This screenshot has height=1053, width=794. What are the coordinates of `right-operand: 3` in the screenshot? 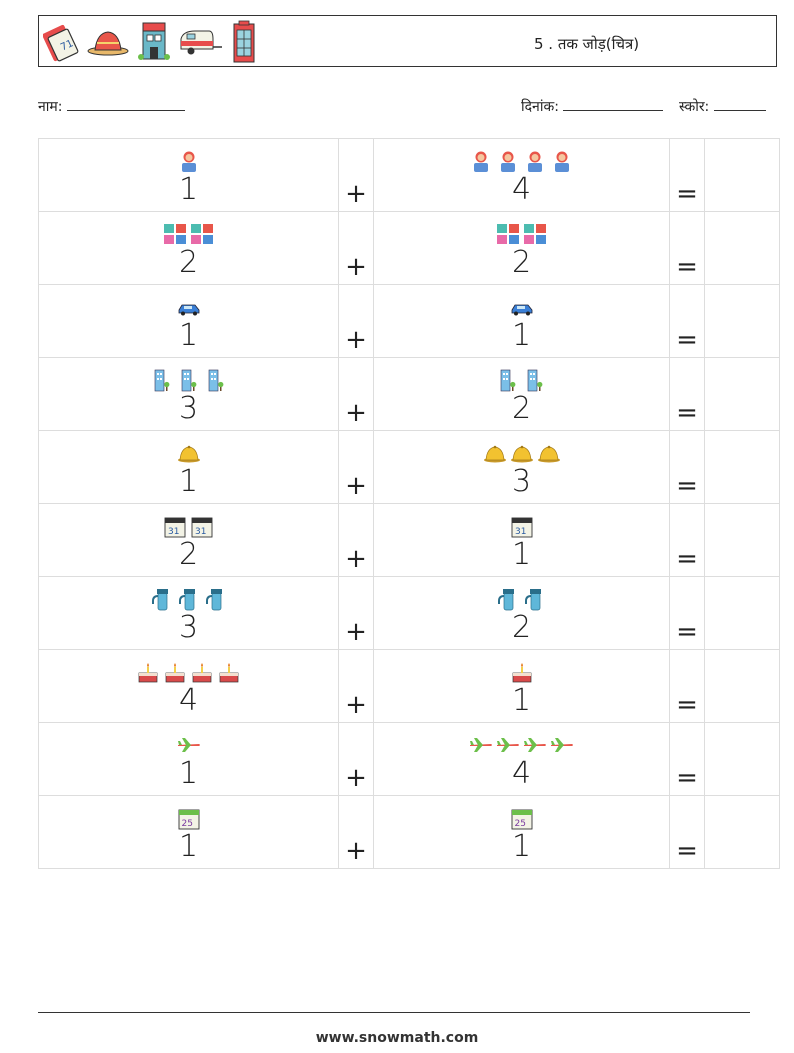 It's located at (521, 467).